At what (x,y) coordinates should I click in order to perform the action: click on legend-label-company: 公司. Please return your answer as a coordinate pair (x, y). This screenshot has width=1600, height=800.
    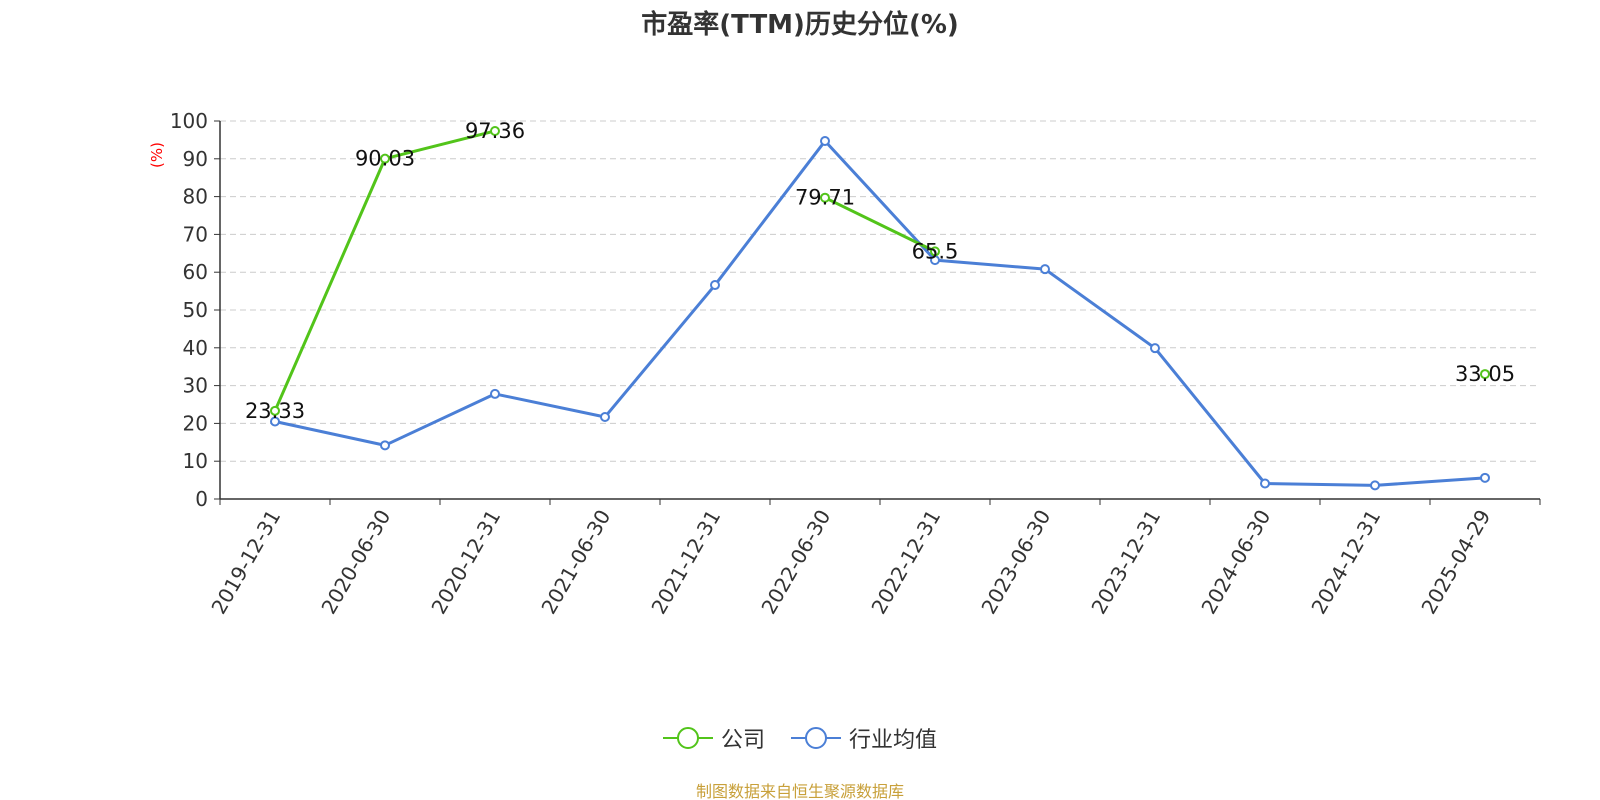
    Looking at the image, I should click on (742, 740).